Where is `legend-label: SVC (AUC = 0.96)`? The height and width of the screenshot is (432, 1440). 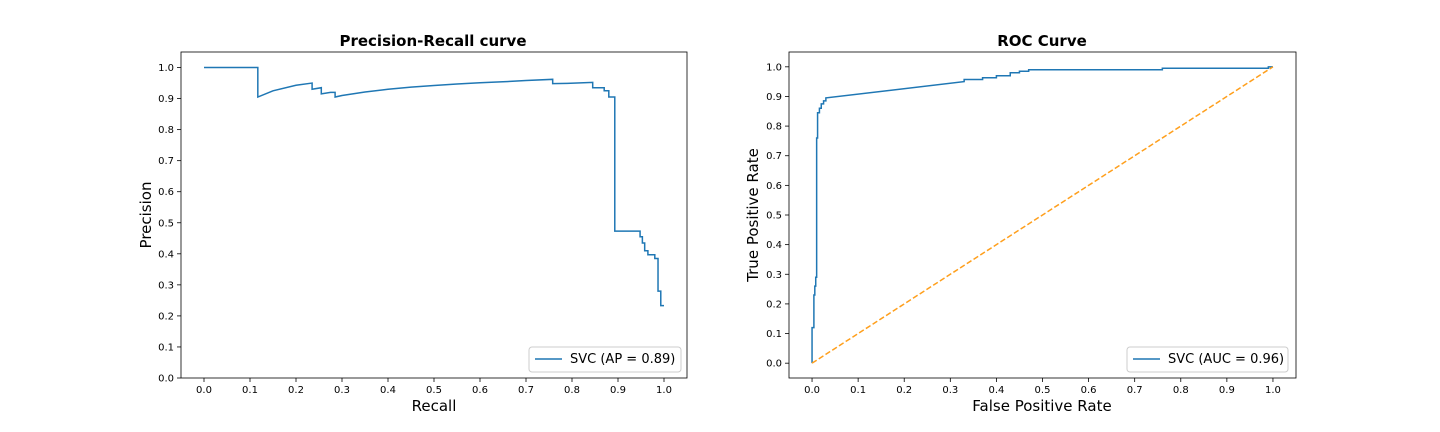 legend-label: SVC (AUC = 0.96) is located at coordinates (1226, 359).